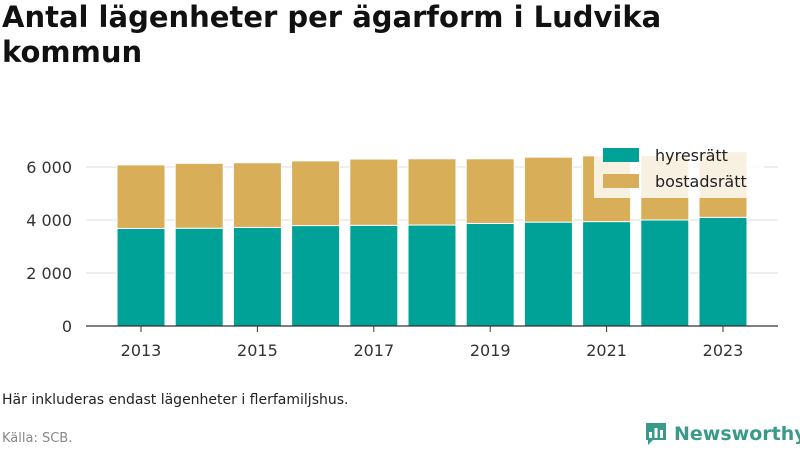 This screenshot has height=450, width=800. What do you see at coordinates (374, 192) in the screenshot?
I see `bar-bostadsrätt-2017` at bounding box center [374, 192].